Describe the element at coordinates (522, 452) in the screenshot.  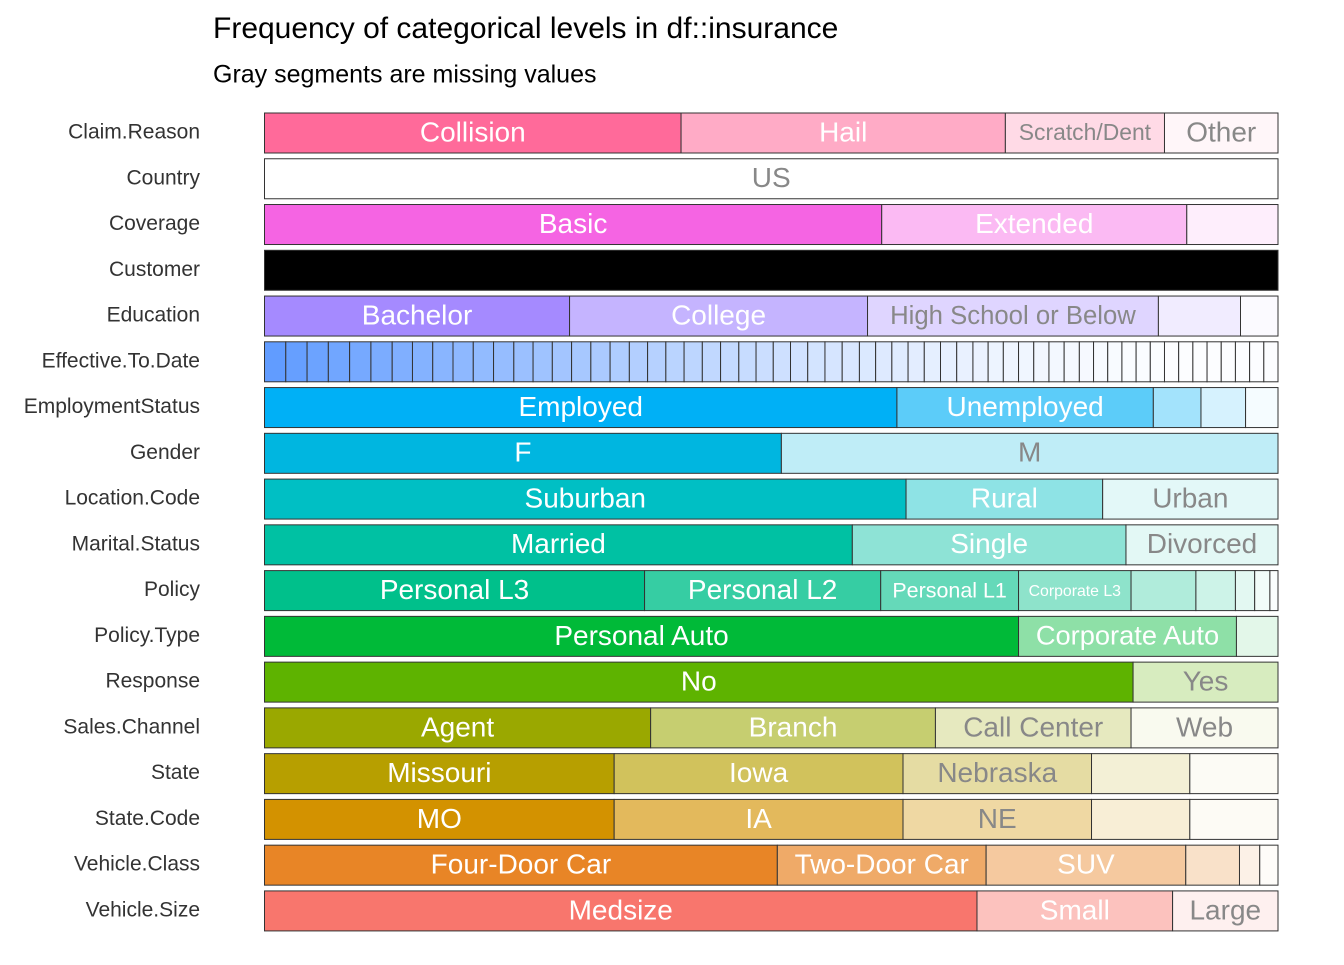
I see `segment-label: F` at that location.